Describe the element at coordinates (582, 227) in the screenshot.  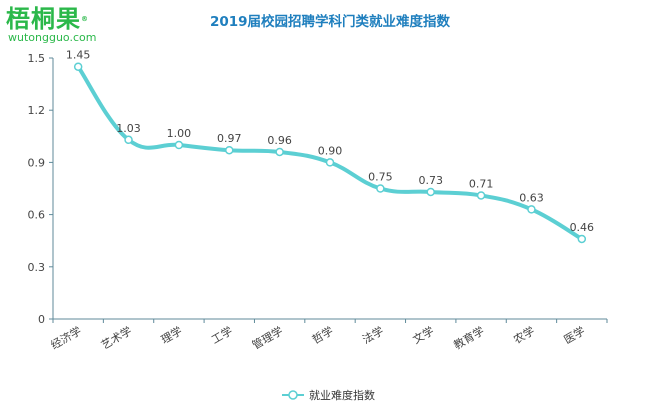
I see `data-label: 0.46` at that location.